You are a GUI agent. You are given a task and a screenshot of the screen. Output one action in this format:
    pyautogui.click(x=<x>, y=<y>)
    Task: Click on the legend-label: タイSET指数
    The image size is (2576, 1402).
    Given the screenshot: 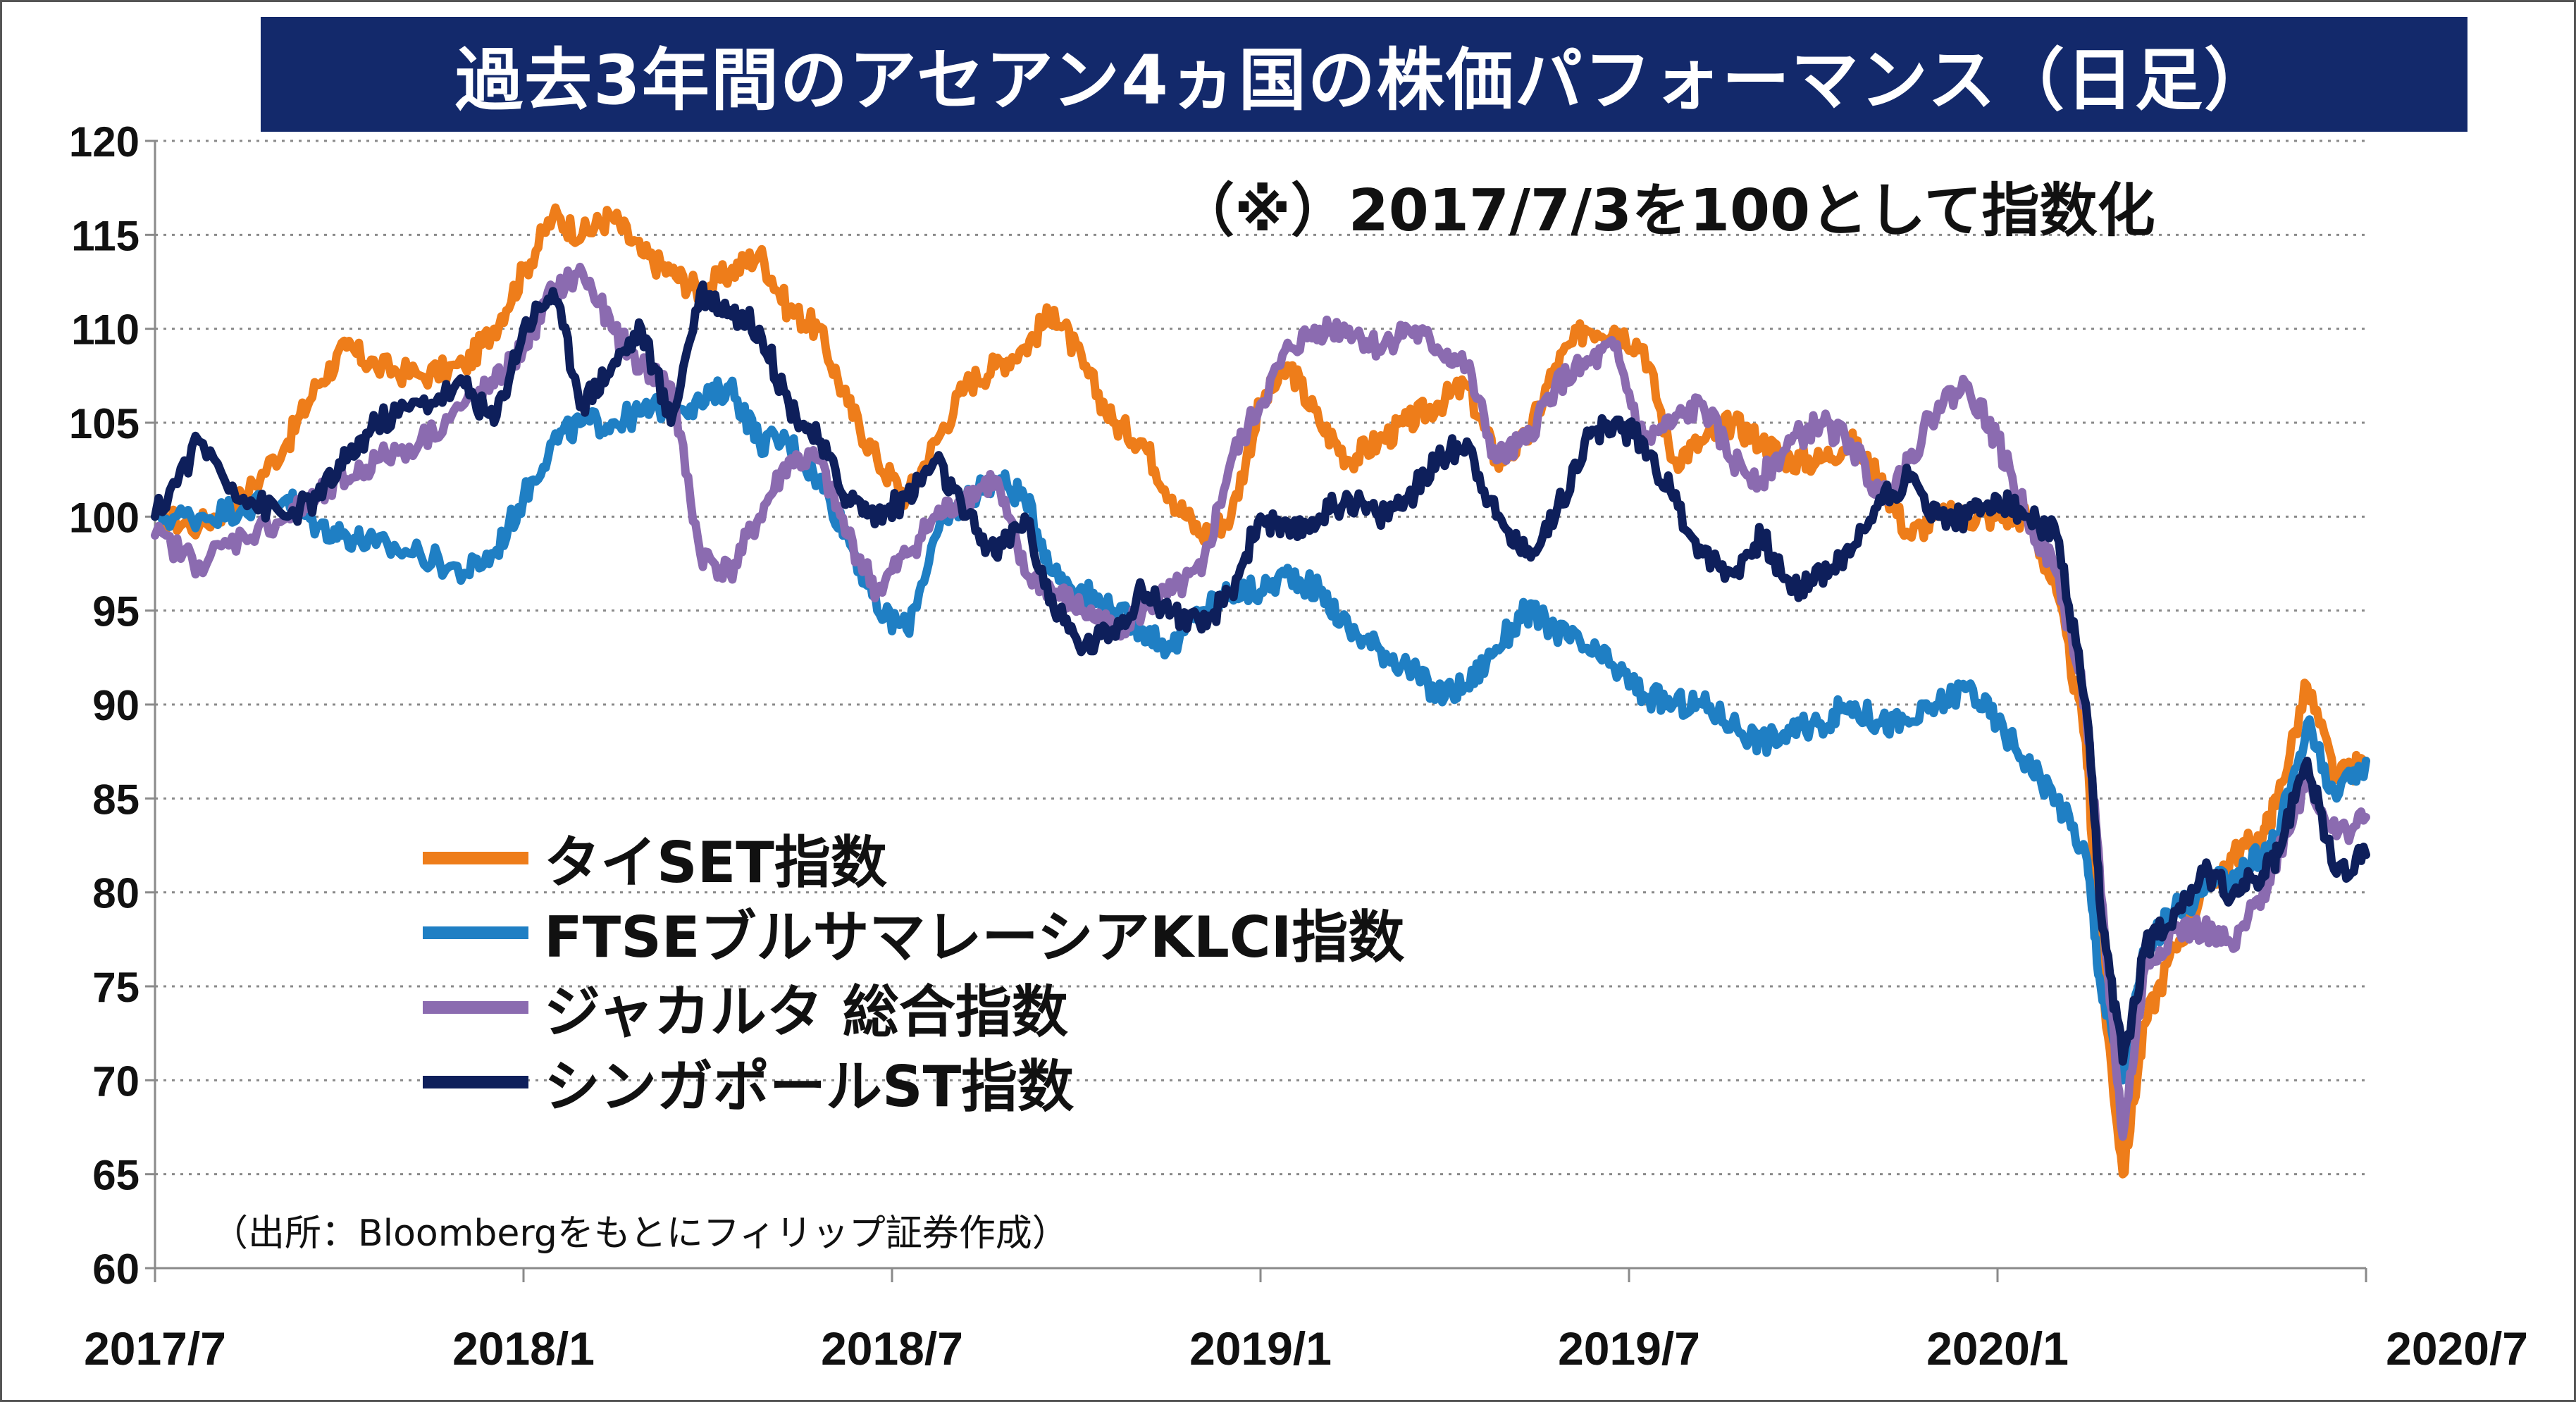 What is the action you would take?
    pyautogui.click(x=715, y=862)
    